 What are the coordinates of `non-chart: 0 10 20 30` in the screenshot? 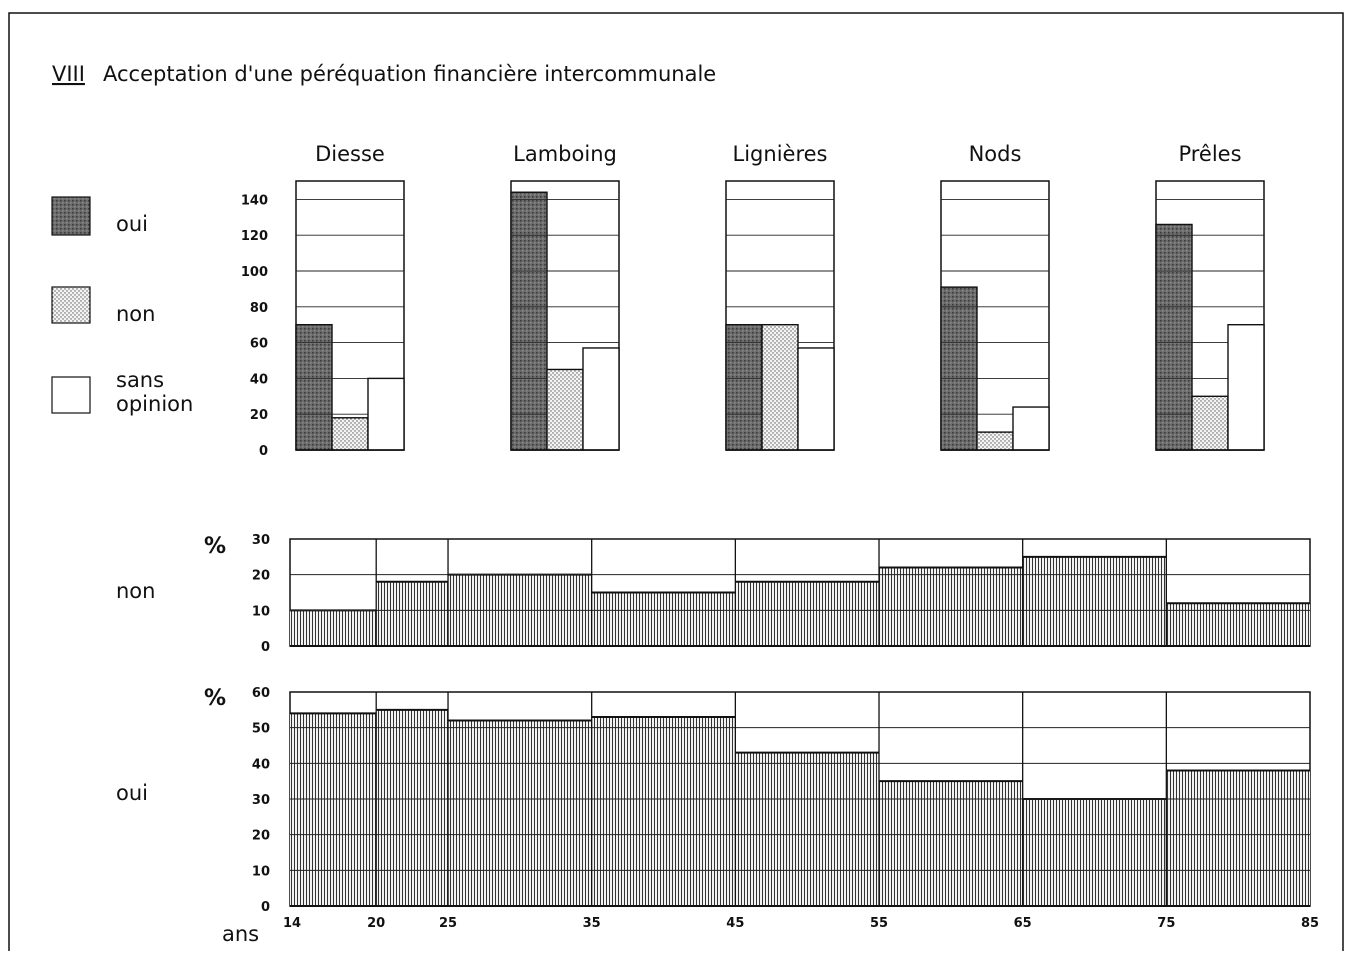 It's located at (781, 594).